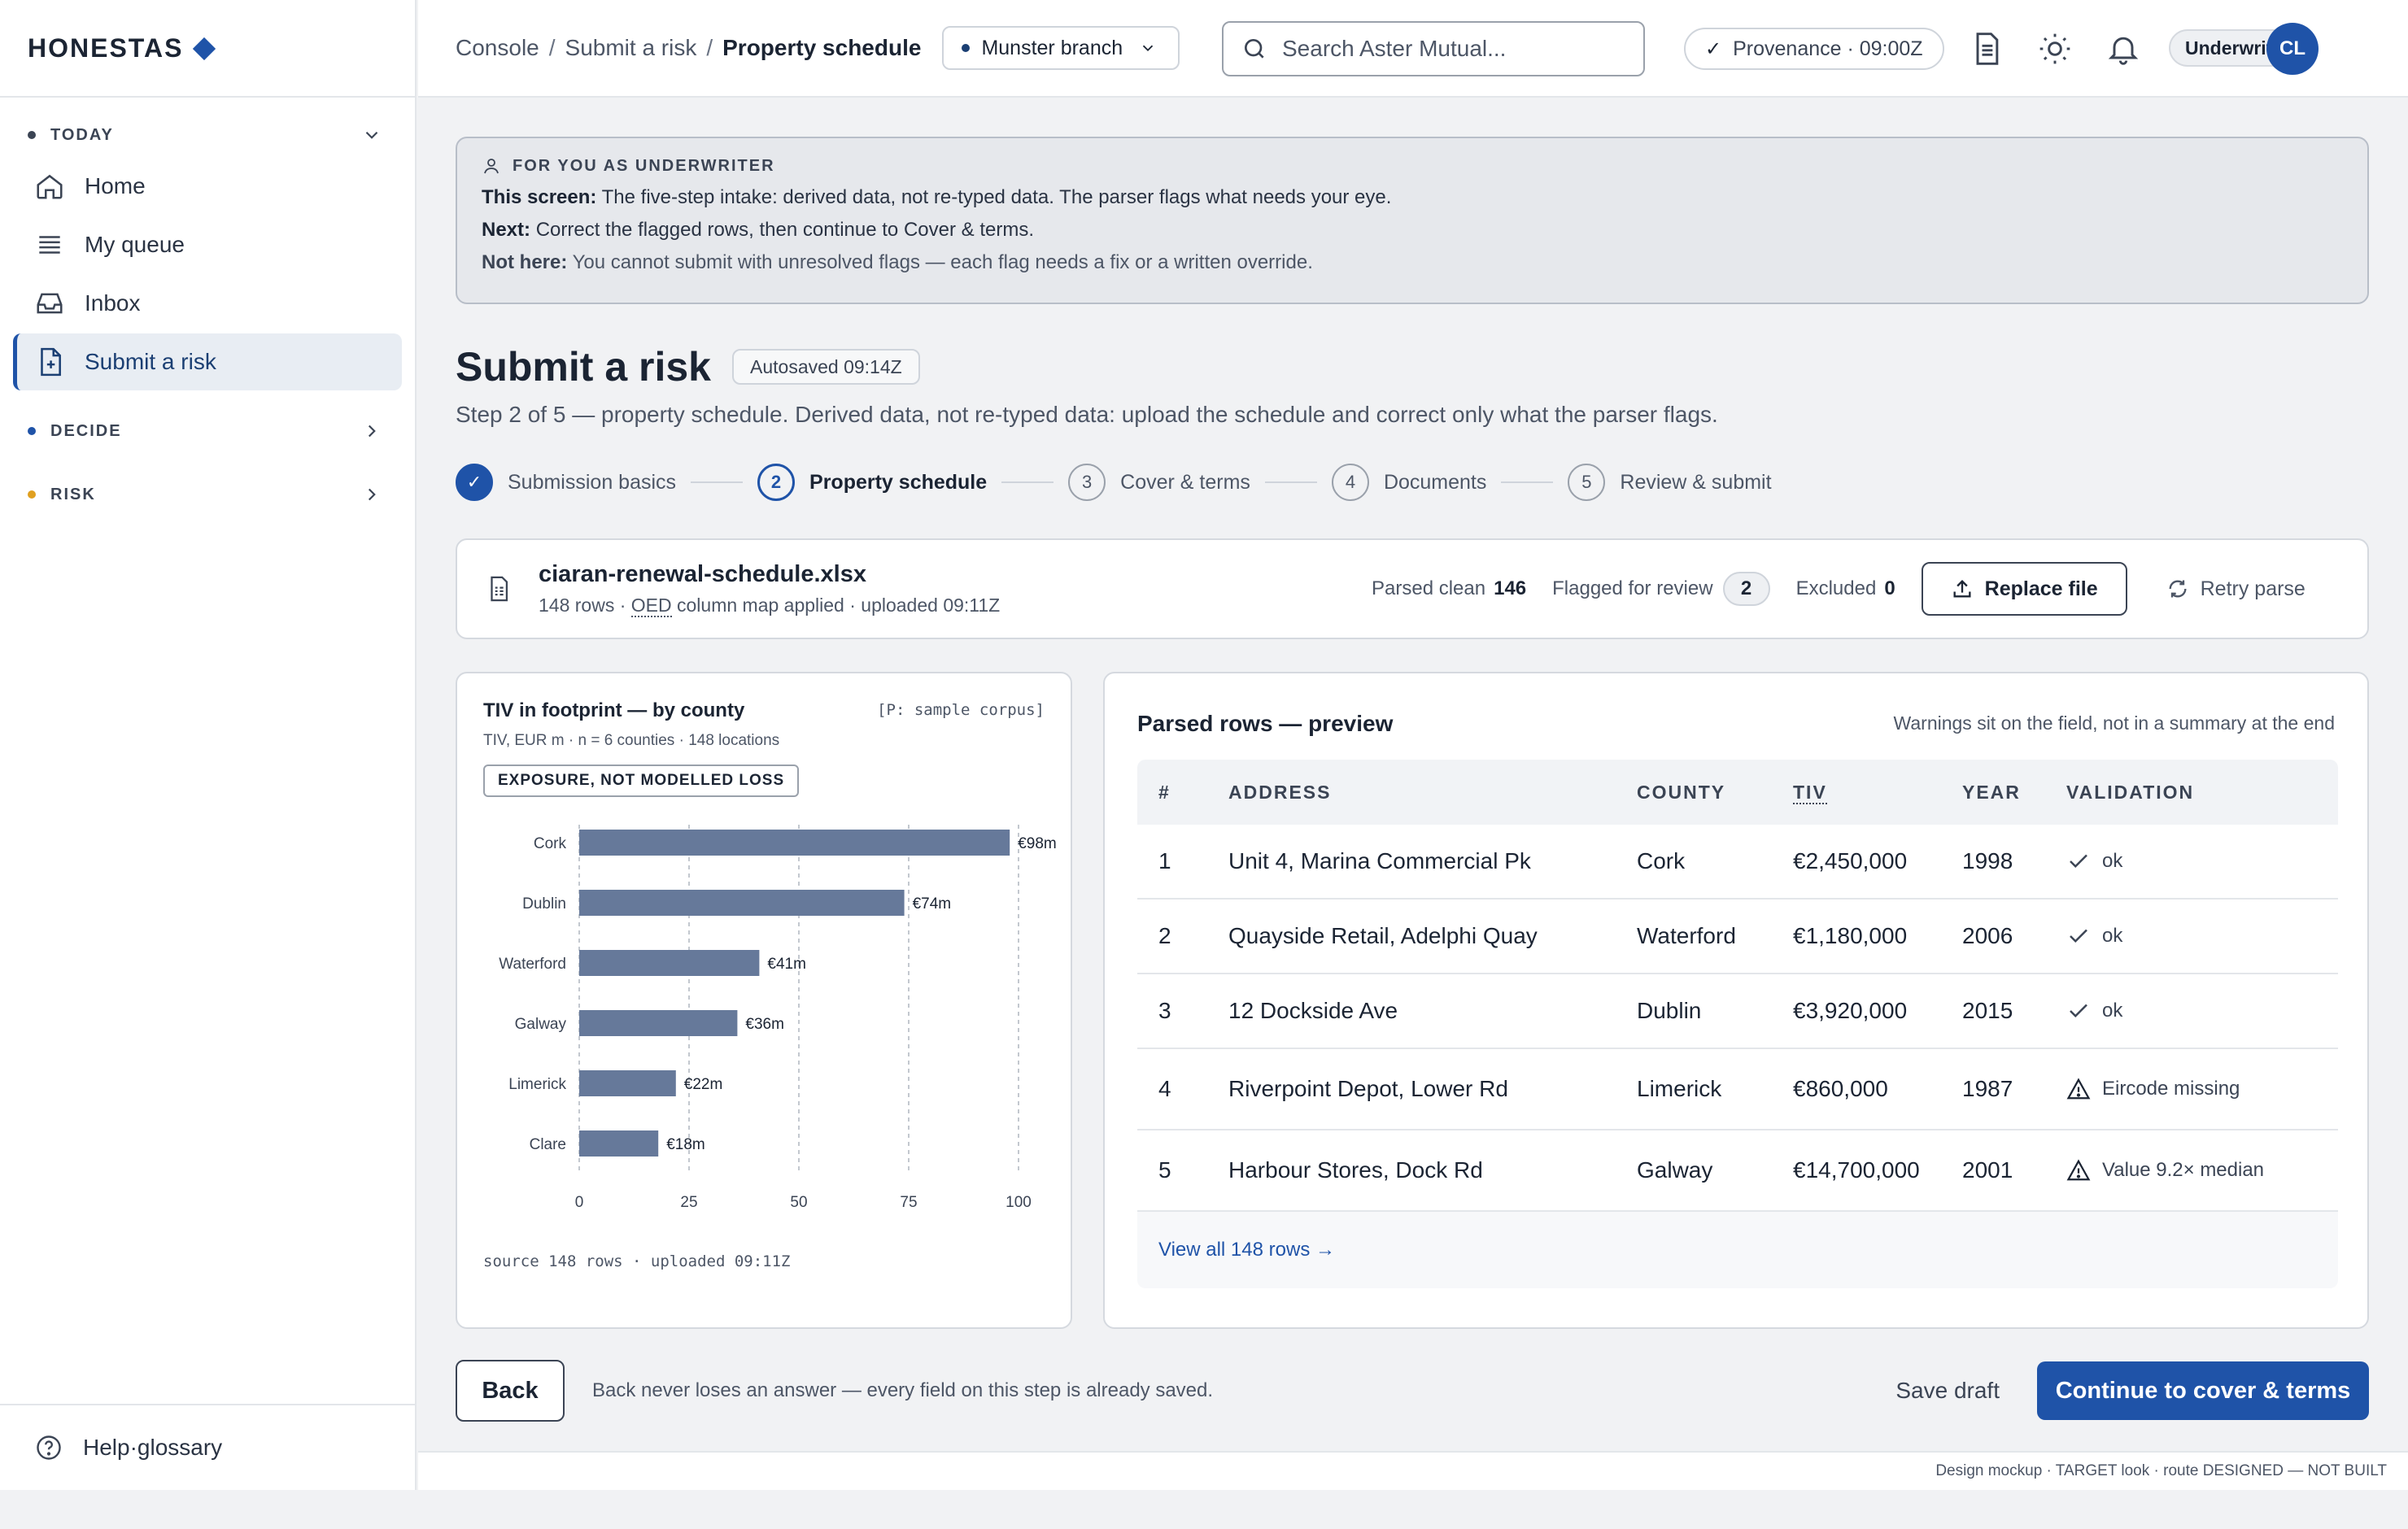 This screenshot has width=2408, height=1529. Describe the element at coordinates (688, 1202) in the screenshot. I see `x-tick-label: 25` at that location.